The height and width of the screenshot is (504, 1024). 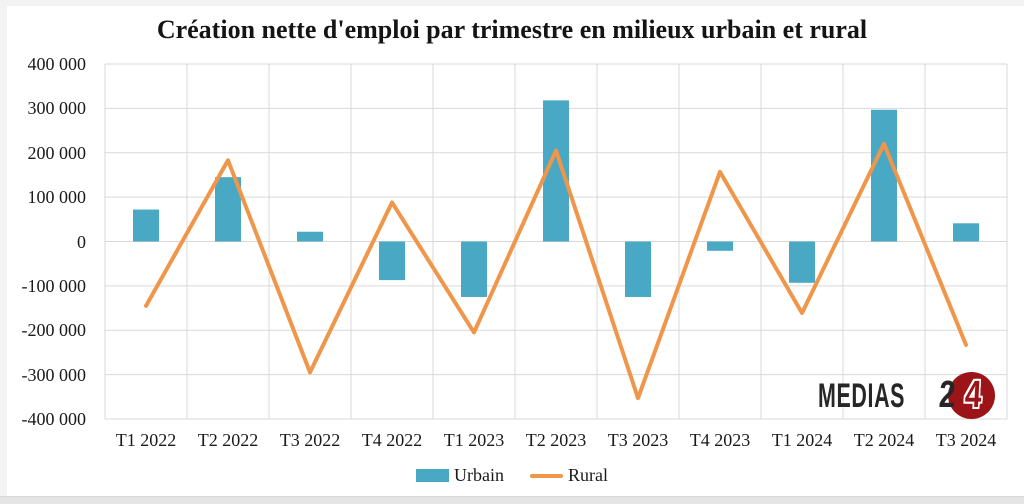 I want to click on legend-label-urbain: Urbain, so click(x=479, y=475).